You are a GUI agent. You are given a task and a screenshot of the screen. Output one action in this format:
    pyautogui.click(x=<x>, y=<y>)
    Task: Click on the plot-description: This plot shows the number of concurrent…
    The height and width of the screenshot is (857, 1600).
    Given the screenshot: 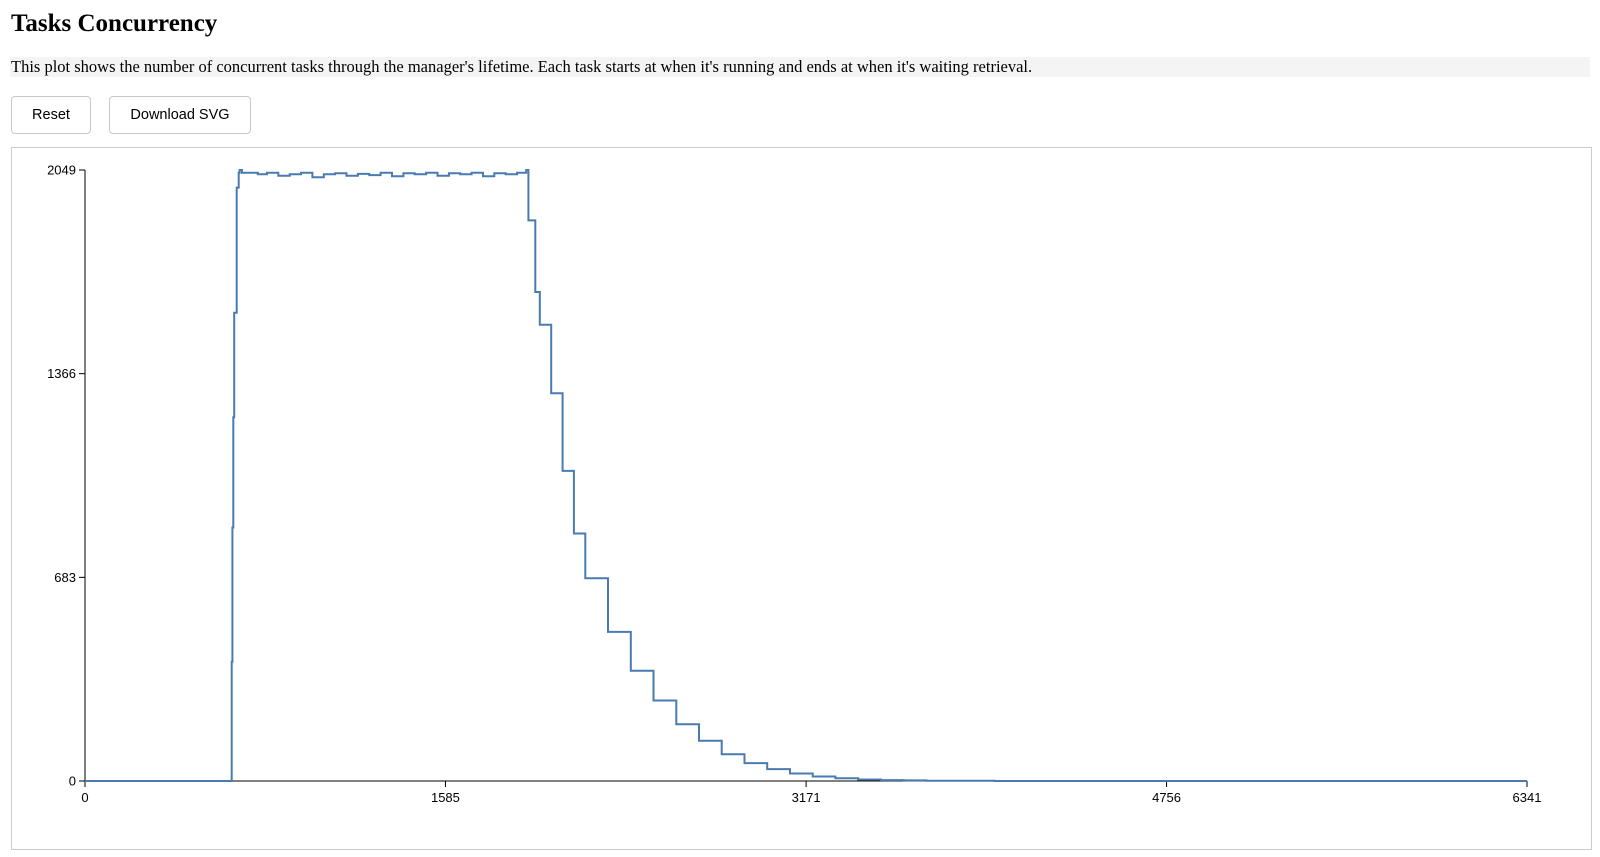 What is the action you would take?
    pyautogui.click(x=800, y=67)
    